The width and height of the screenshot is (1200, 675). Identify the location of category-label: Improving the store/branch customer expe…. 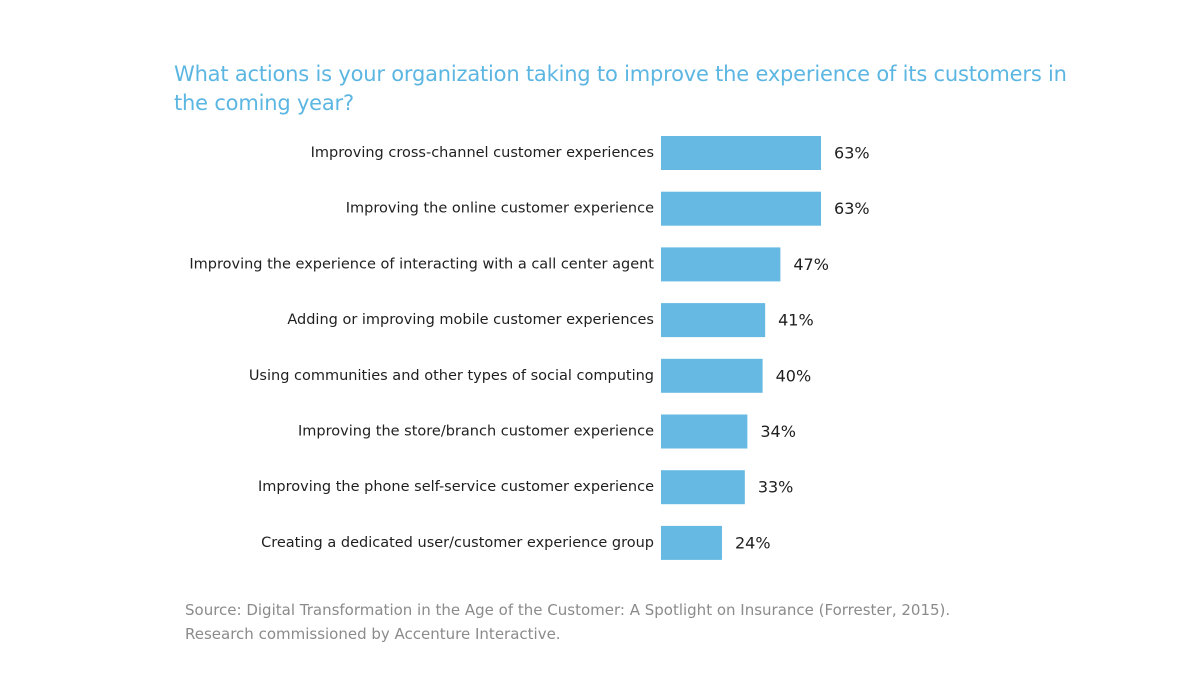
(476, 432).